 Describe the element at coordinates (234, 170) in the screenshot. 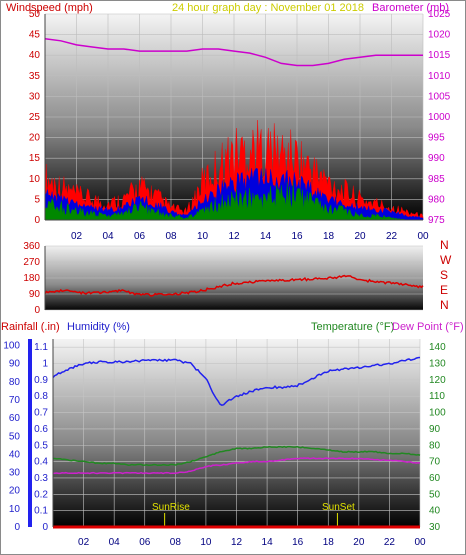

I see `wind-gust-area` at that location.